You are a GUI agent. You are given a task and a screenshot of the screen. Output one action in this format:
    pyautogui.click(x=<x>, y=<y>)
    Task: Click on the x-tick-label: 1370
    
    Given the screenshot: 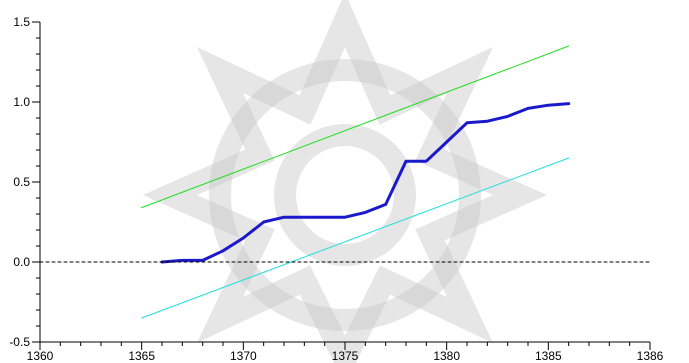 What is the action you would take?
    pyautogui.click(x=243, y=356)
    